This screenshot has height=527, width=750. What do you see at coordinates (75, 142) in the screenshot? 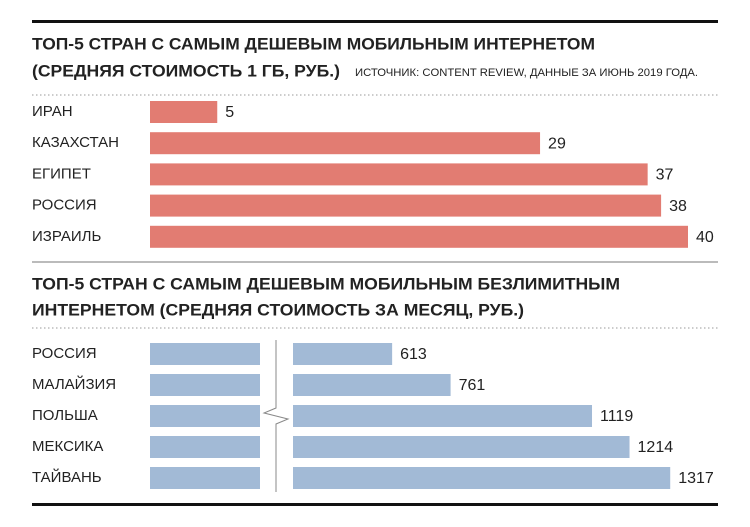
I see `category-label: КАЗАХСТАН` at bounding box center [75, 142].